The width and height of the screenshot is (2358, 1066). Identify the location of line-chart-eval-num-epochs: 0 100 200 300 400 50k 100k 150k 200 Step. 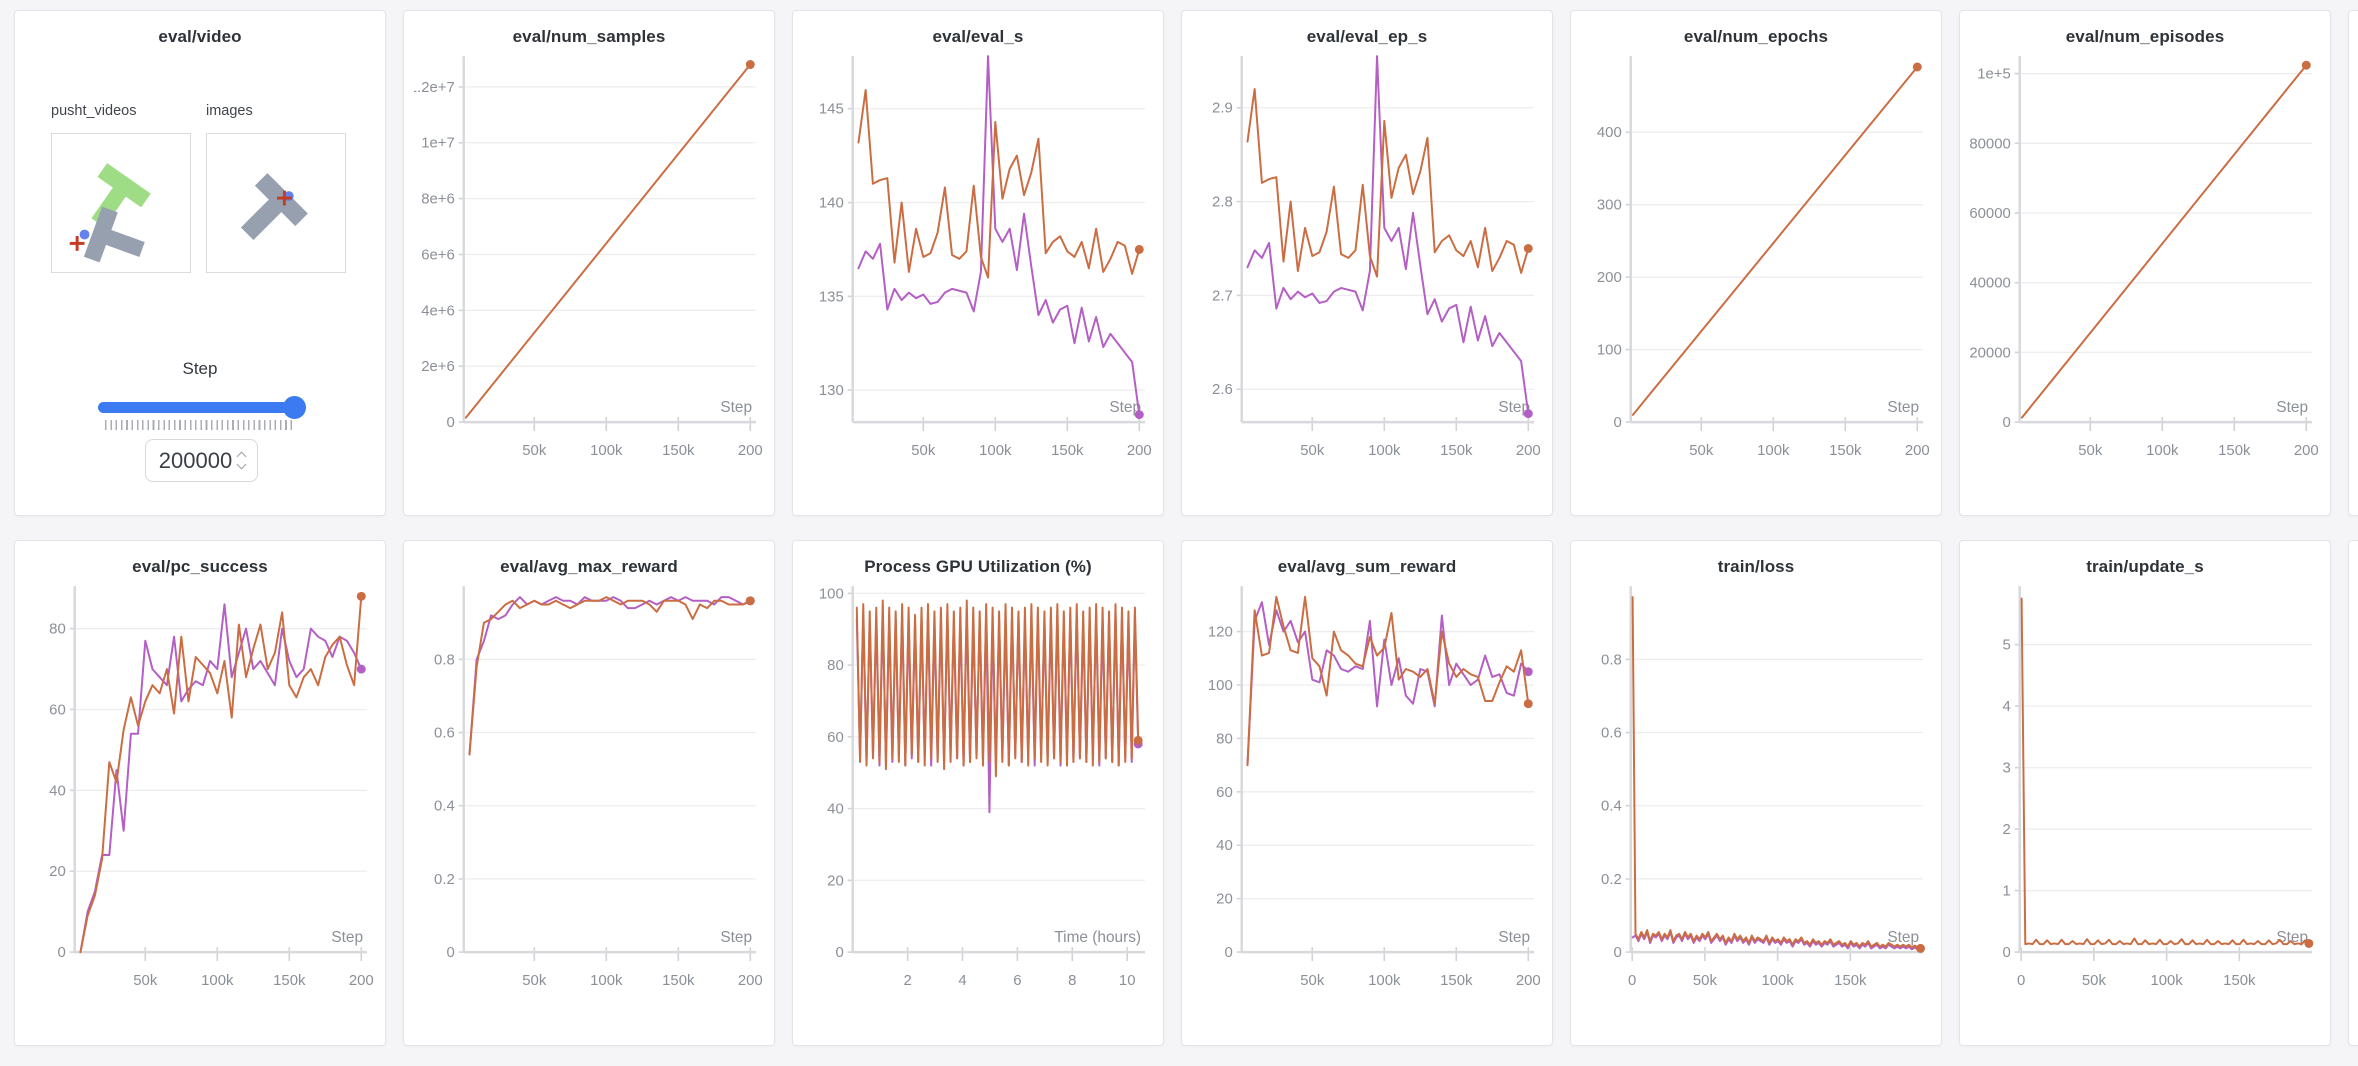
(1756, 262).